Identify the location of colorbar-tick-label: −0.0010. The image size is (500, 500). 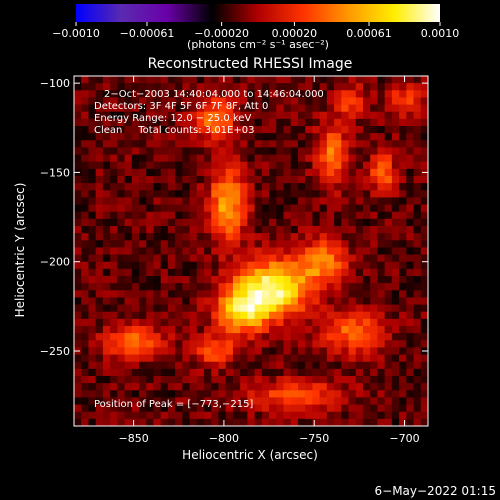
(76, 33).